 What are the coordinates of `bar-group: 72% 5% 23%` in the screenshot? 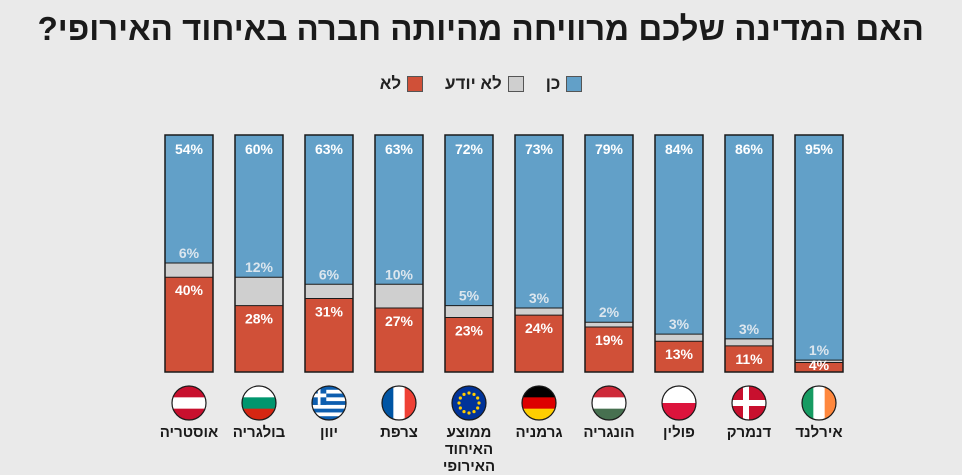 It's located at (469, 253).